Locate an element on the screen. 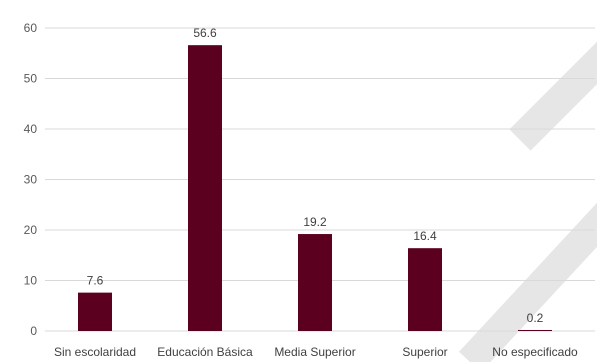  data-label: 7.6 is located at coordinates (95, 281).